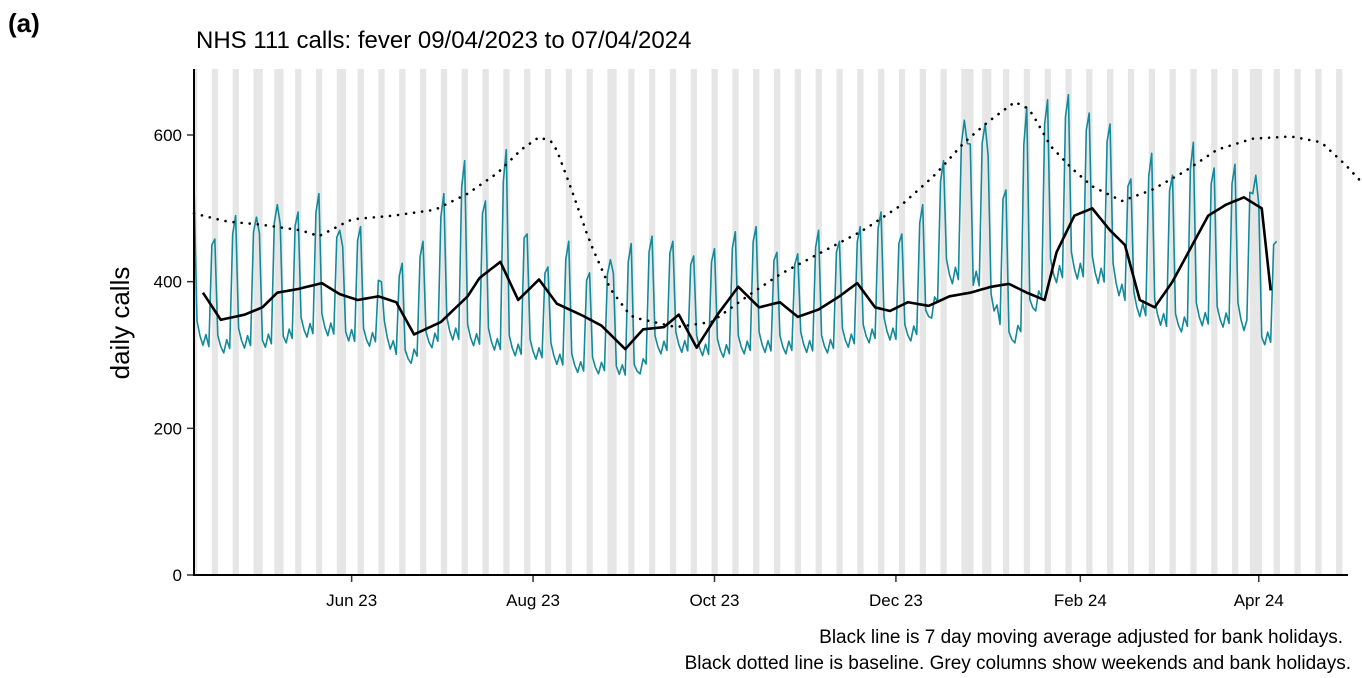 The height and width of the screenshot is (678, 1362). I want to click on y-tick-label: 400, so click(168, 282).